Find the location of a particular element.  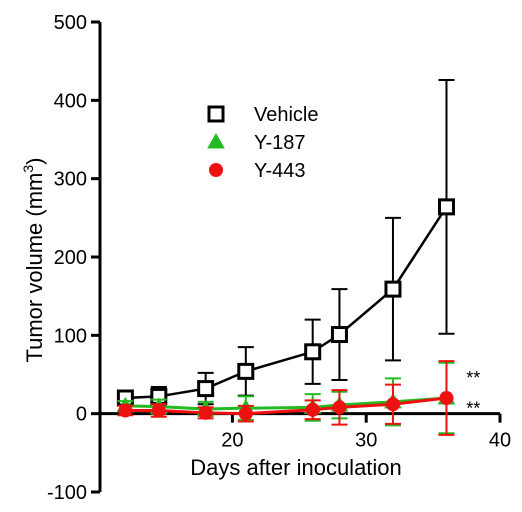

legend-item-vehicle: Vehicle is located at coordinates (263, 115).